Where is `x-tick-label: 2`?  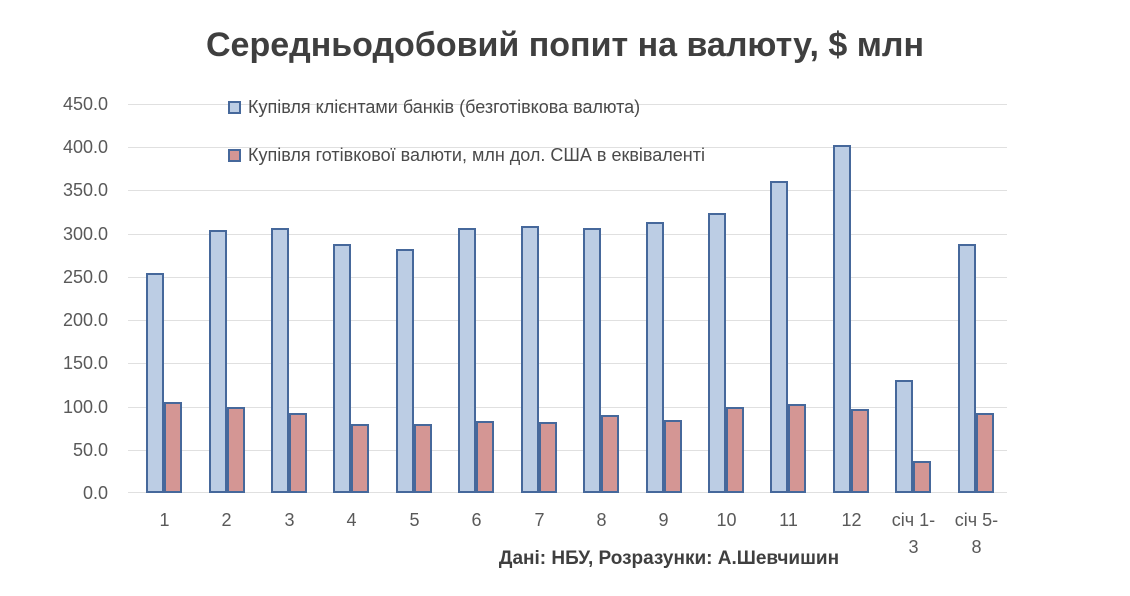
x-tick-label: 2 is located at coordinates (226, 520).